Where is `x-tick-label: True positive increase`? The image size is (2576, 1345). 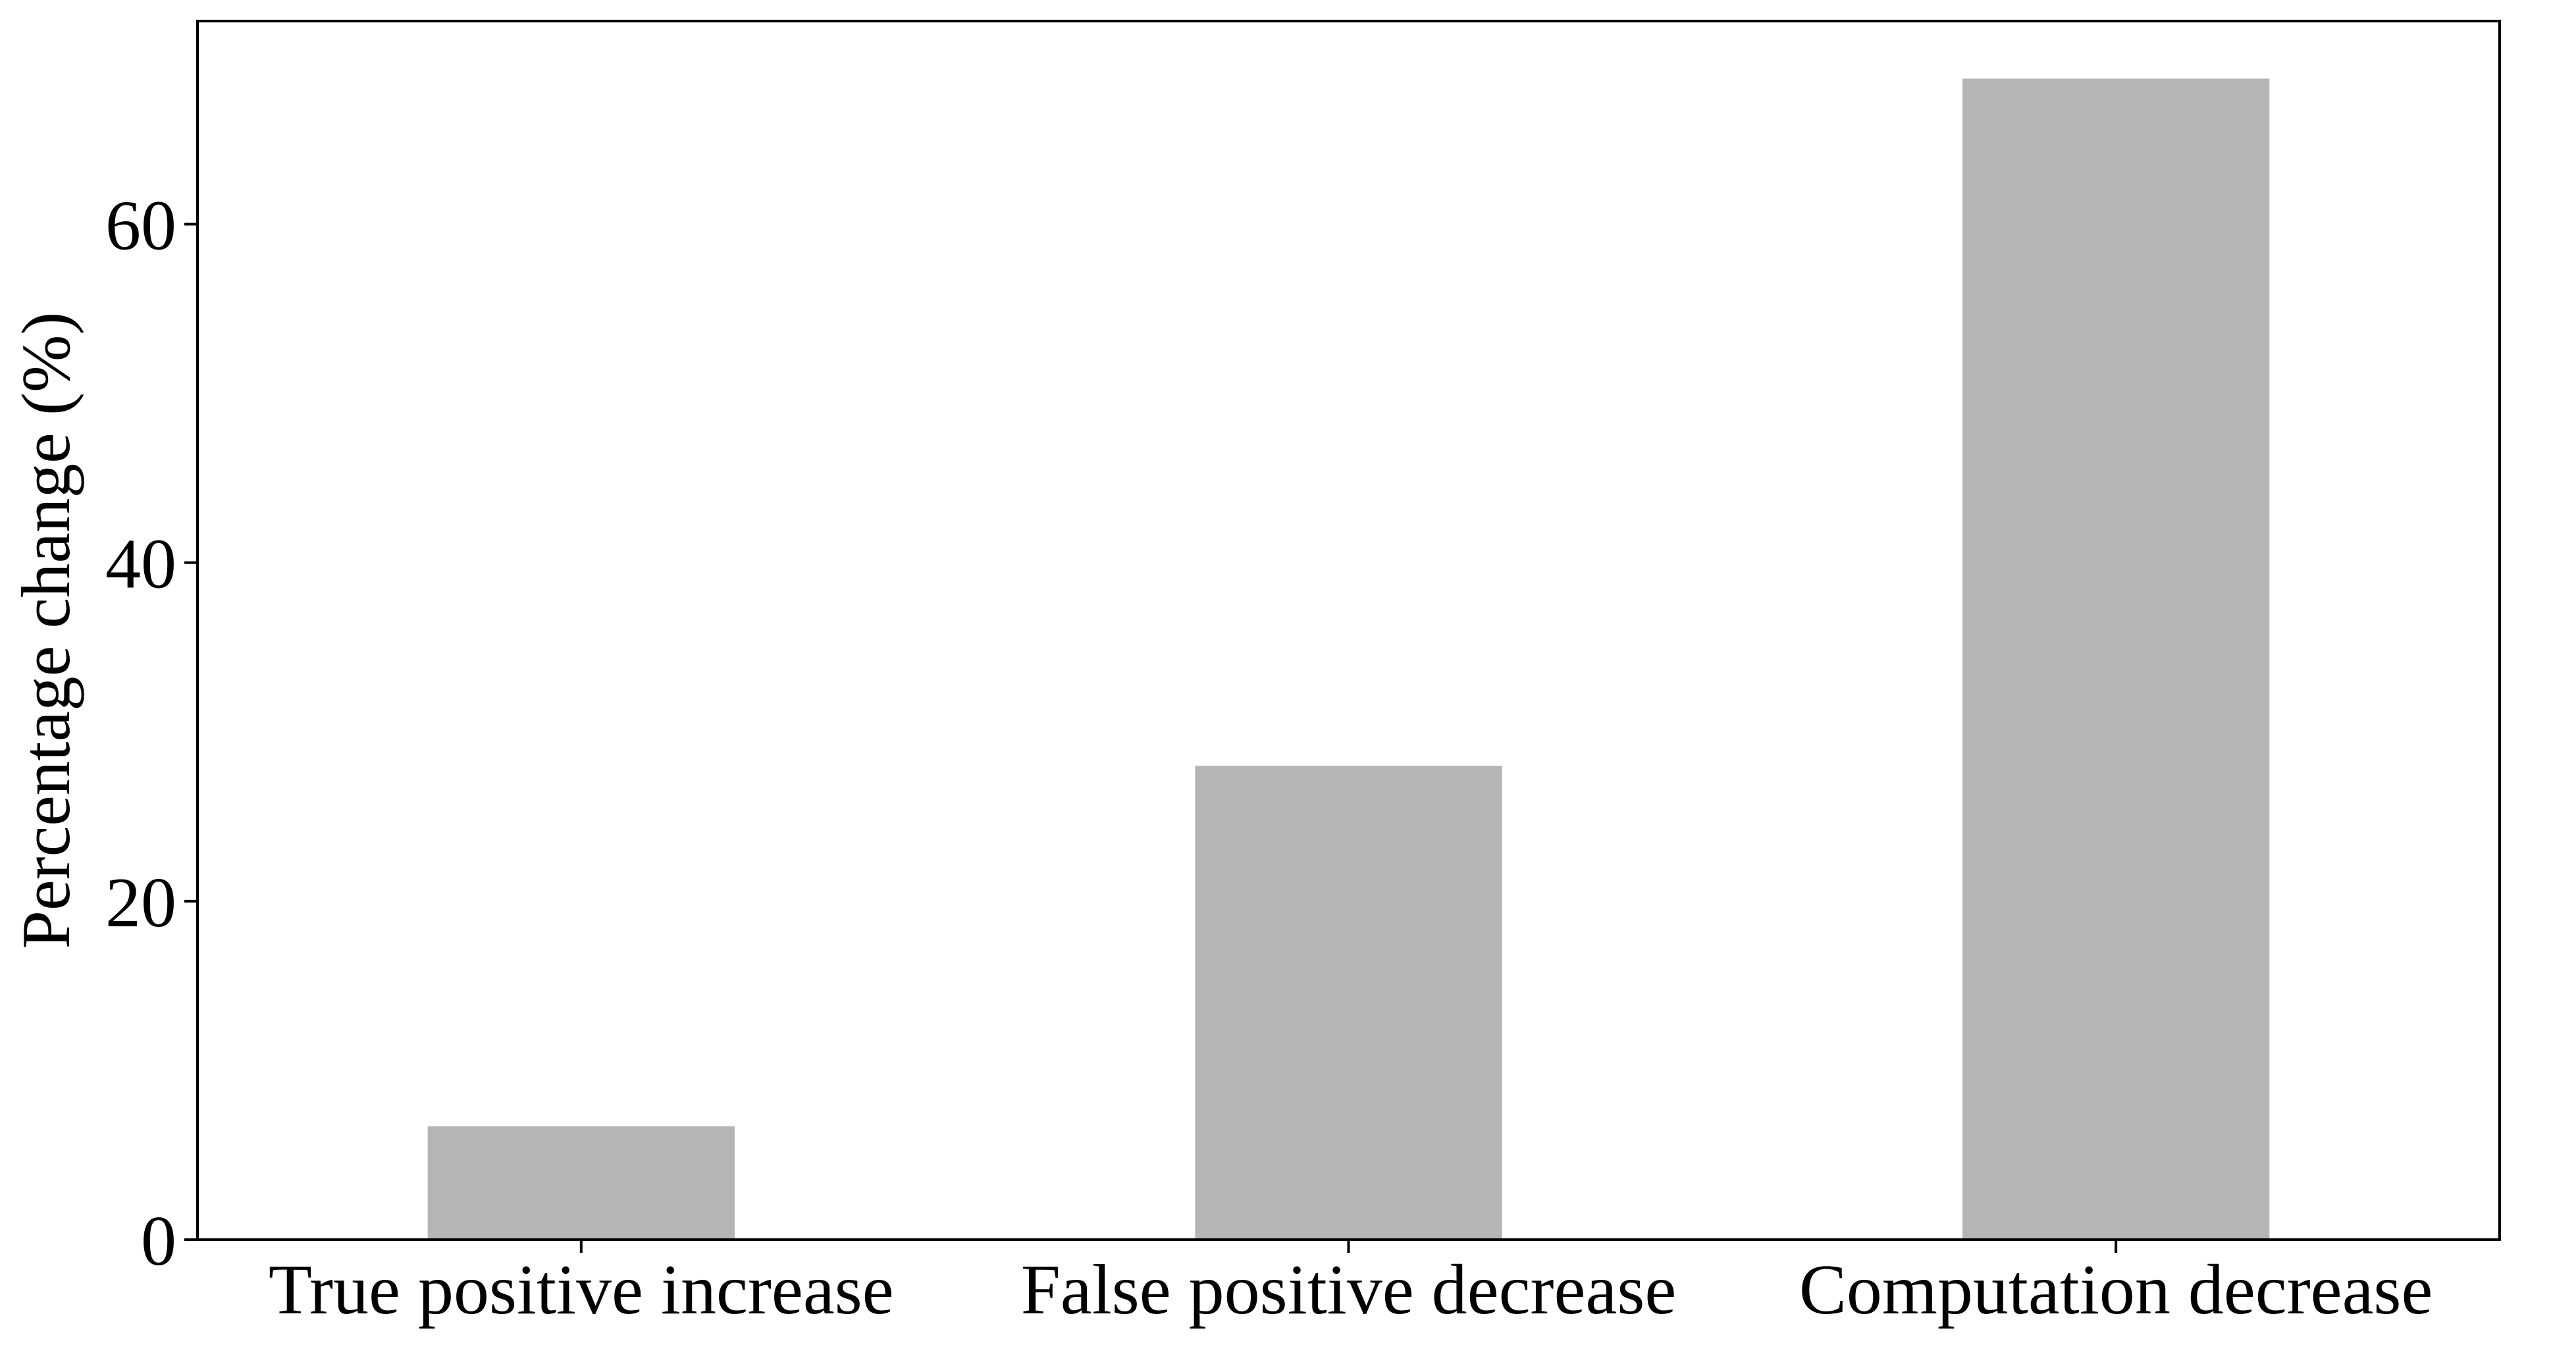 x-tick-label: True positive increase is located at coordinates (581, 1290).